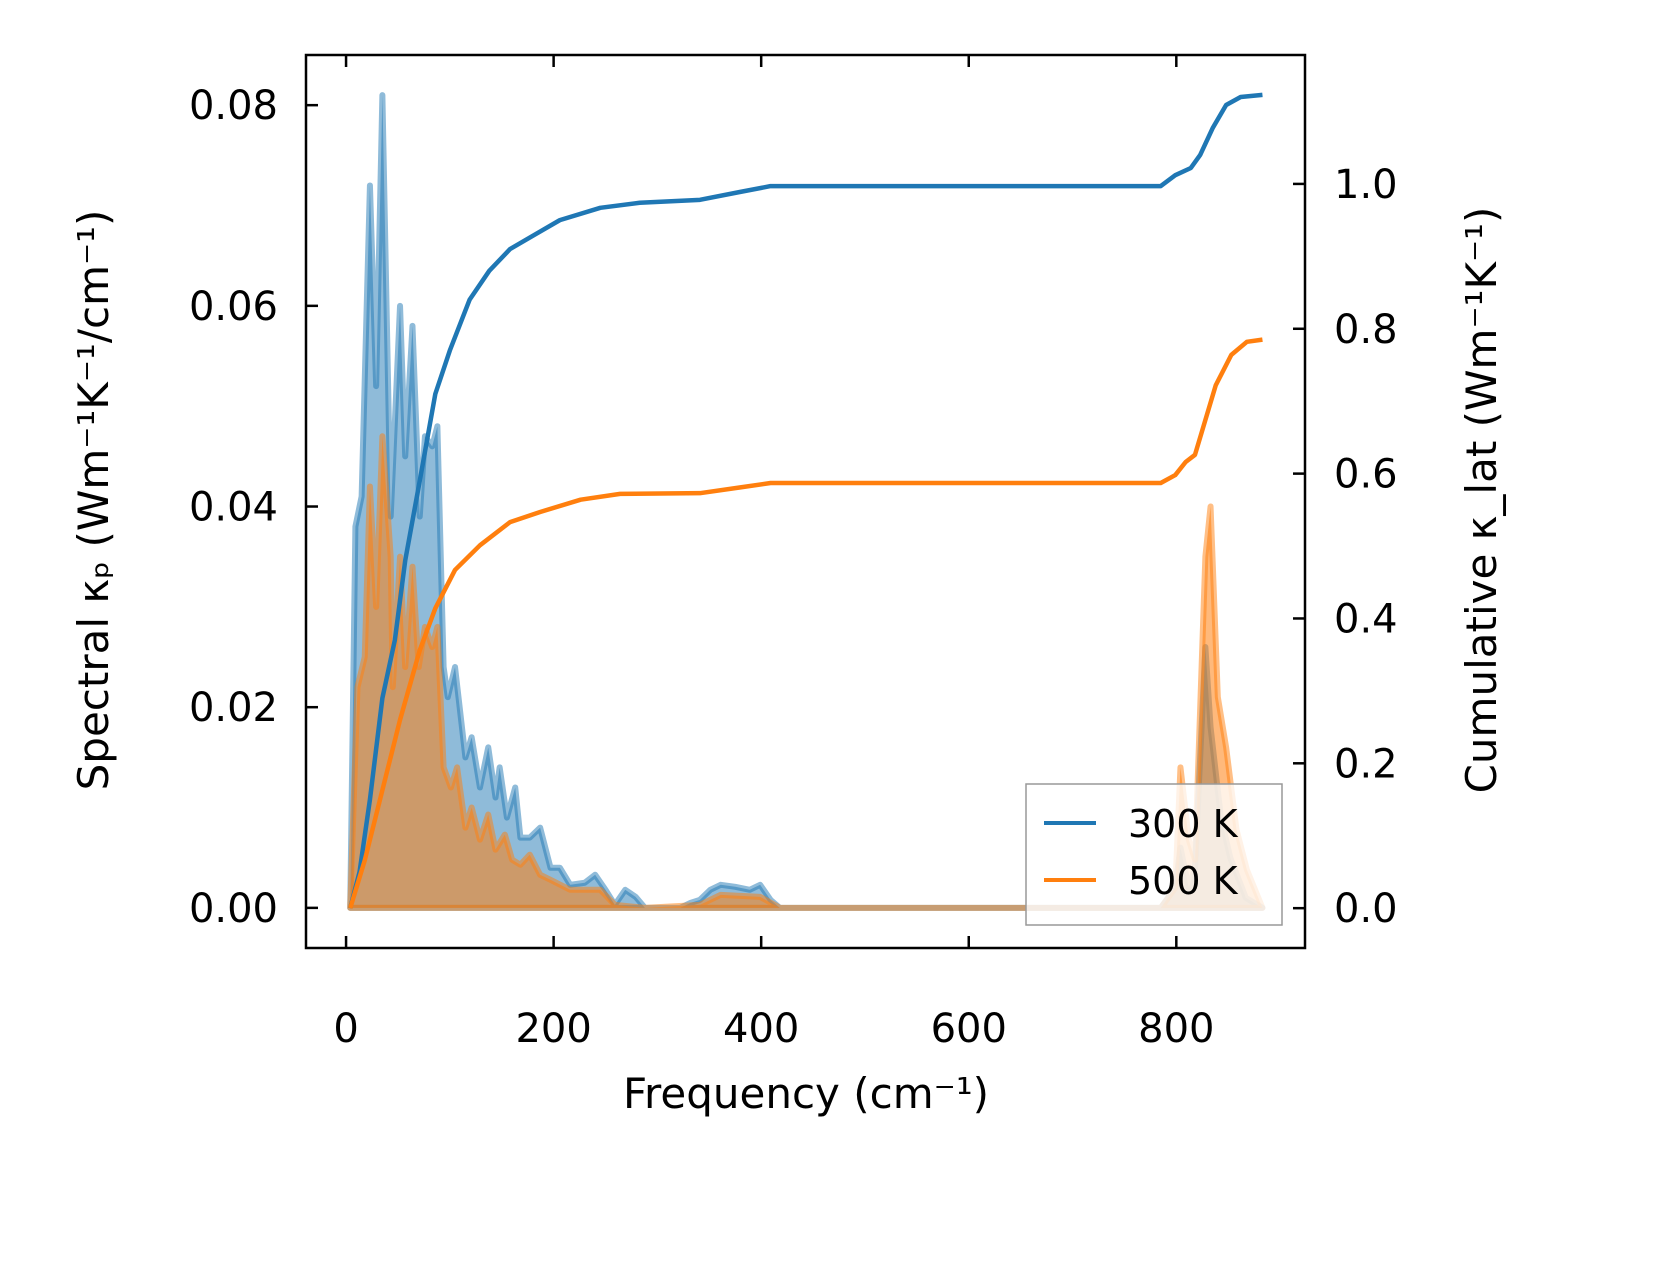 The height and width of the screenshot is (1264, 1679). I want to click on right-y-tick-label: 0.8, so click(1366, 330).